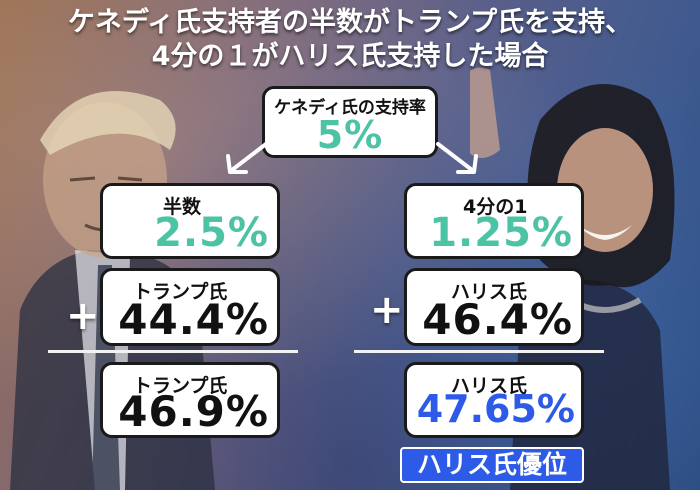 This screenshot has width=700, height=490. What do you see at coordinates (350, 22) in the screenshot?
I see `title-line-1: ケネディ氏支持者の半数がトランプ氏を支持、` at bounding box center [350, 22].